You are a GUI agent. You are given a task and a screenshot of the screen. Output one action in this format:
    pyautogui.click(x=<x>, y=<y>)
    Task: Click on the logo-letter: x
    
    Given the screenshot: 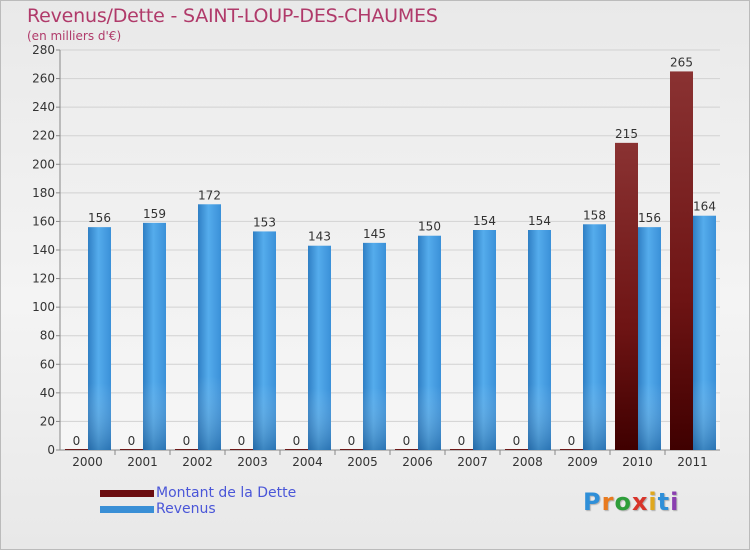 What is the action you would take?
    pyautogui.click(x=640, y=502)
    